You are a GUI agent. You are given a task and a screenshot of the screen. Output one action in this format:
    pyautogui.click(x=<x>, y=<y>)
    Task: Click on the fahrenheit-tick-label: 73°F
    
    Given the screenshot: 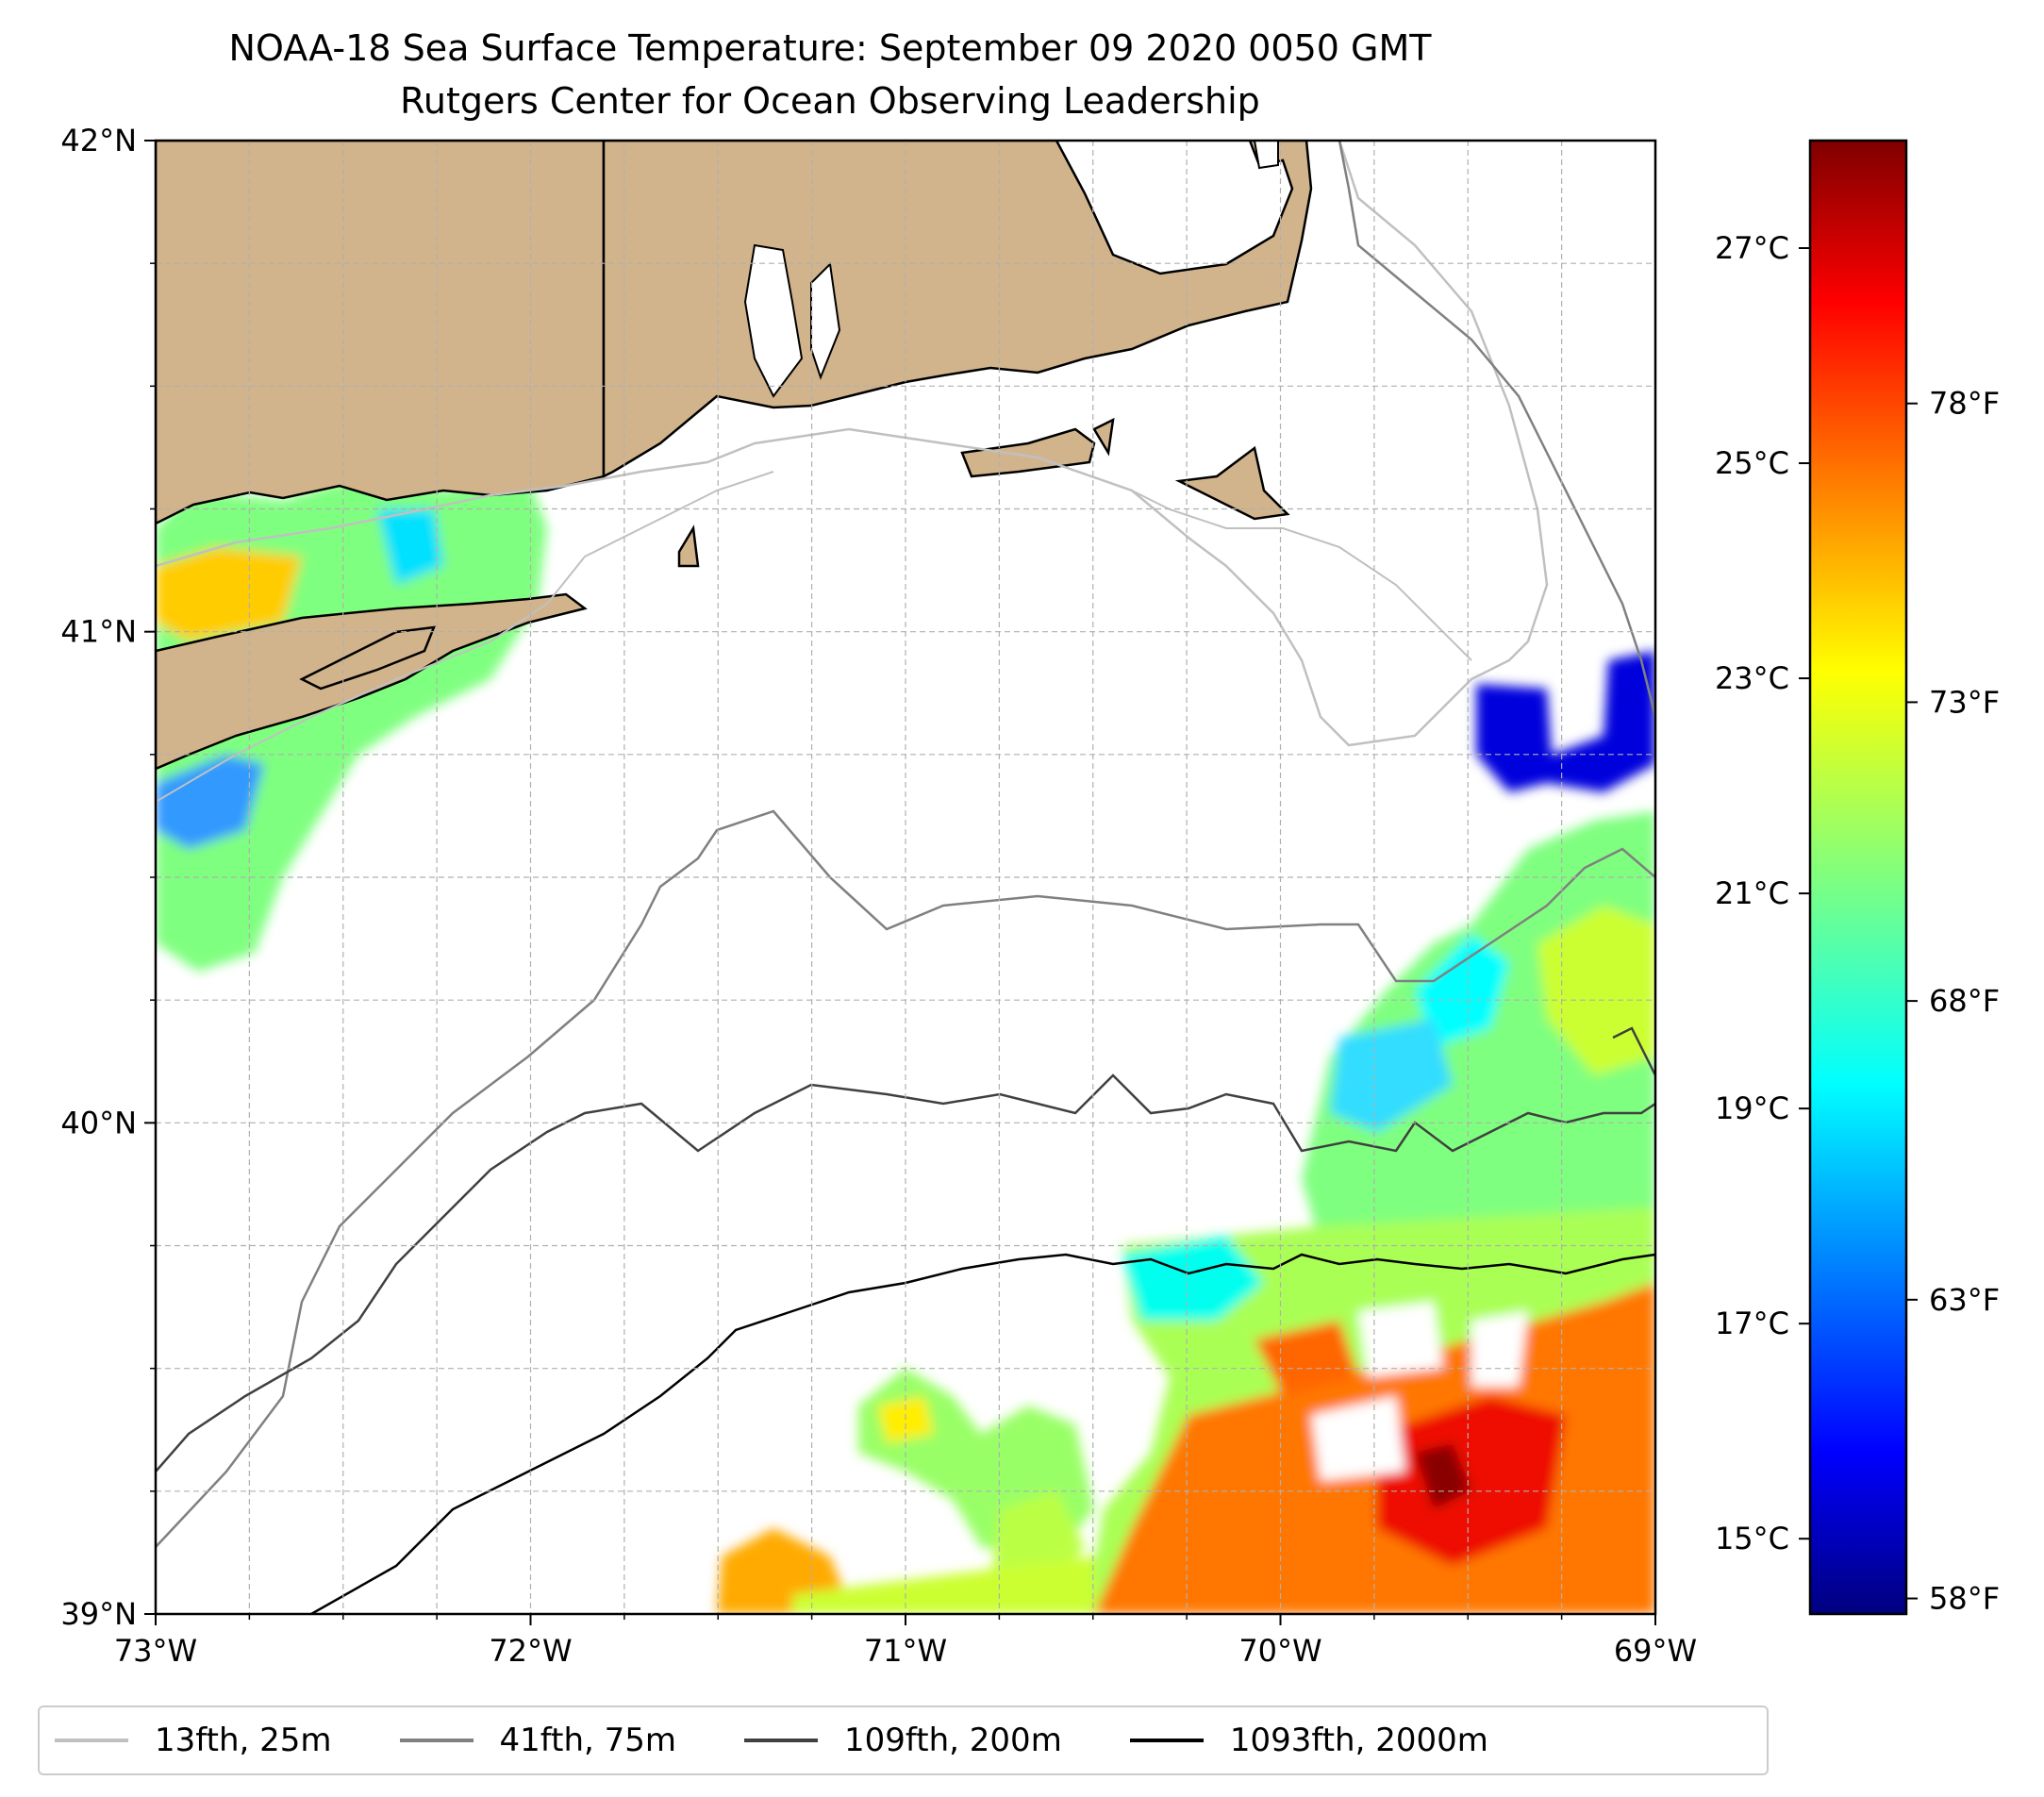 What is the action you would take?
    pyautogui.click(x=1964, y=702)
    